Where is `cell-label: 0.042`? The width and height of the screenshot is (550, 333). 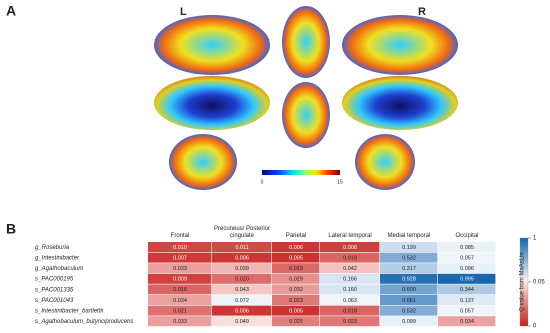
cell-label: 0.042 is located at coordinates (350, 269).